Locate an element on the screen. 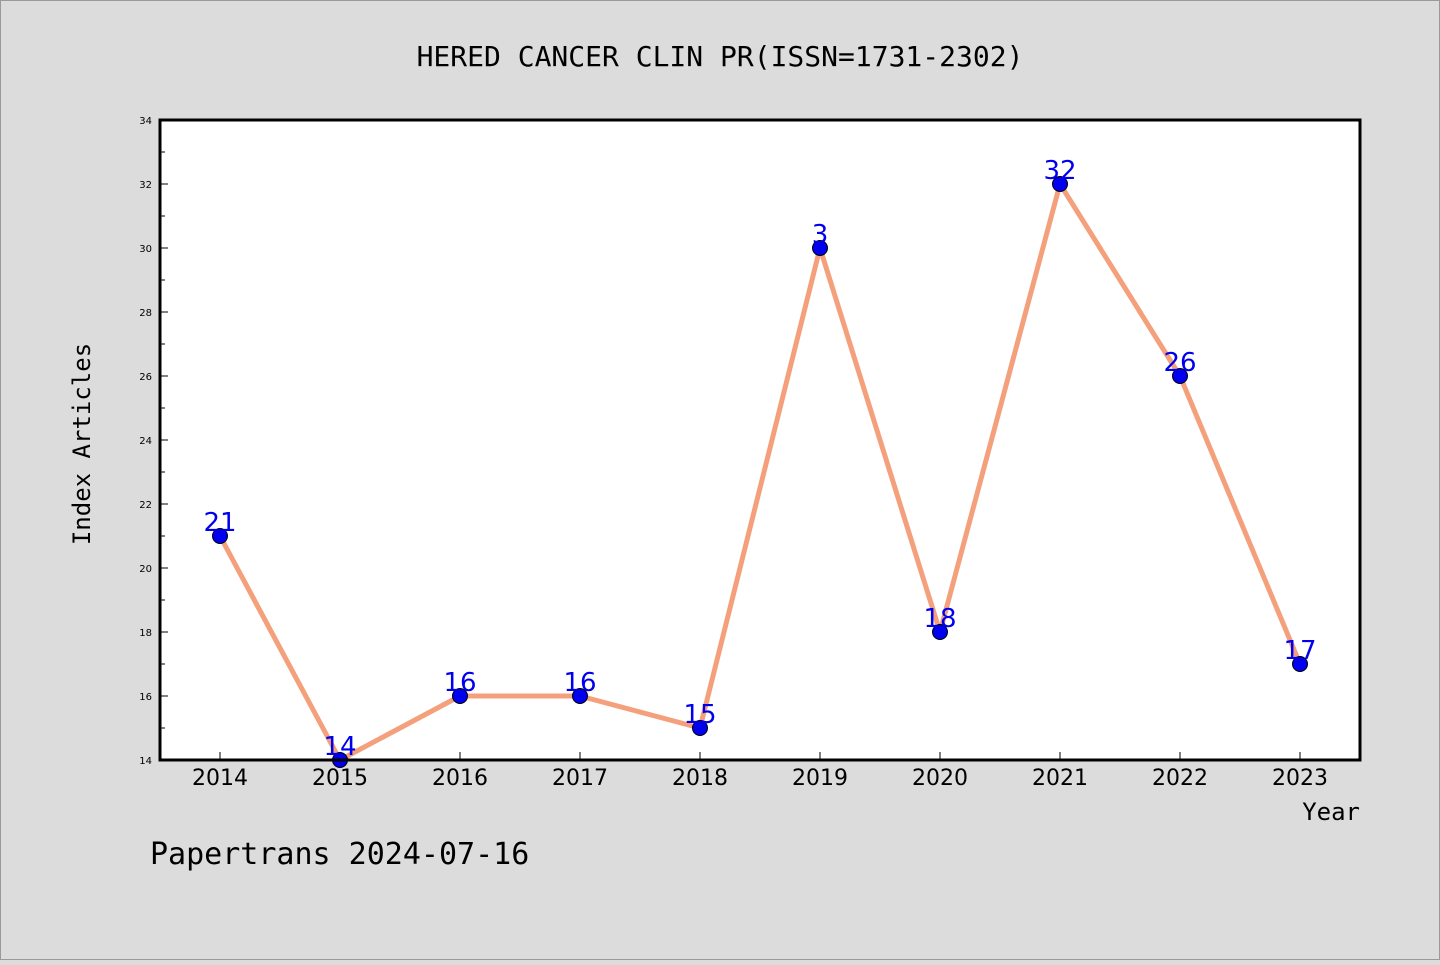  y-tick-label: 14 is located at coordinates (145, 761).